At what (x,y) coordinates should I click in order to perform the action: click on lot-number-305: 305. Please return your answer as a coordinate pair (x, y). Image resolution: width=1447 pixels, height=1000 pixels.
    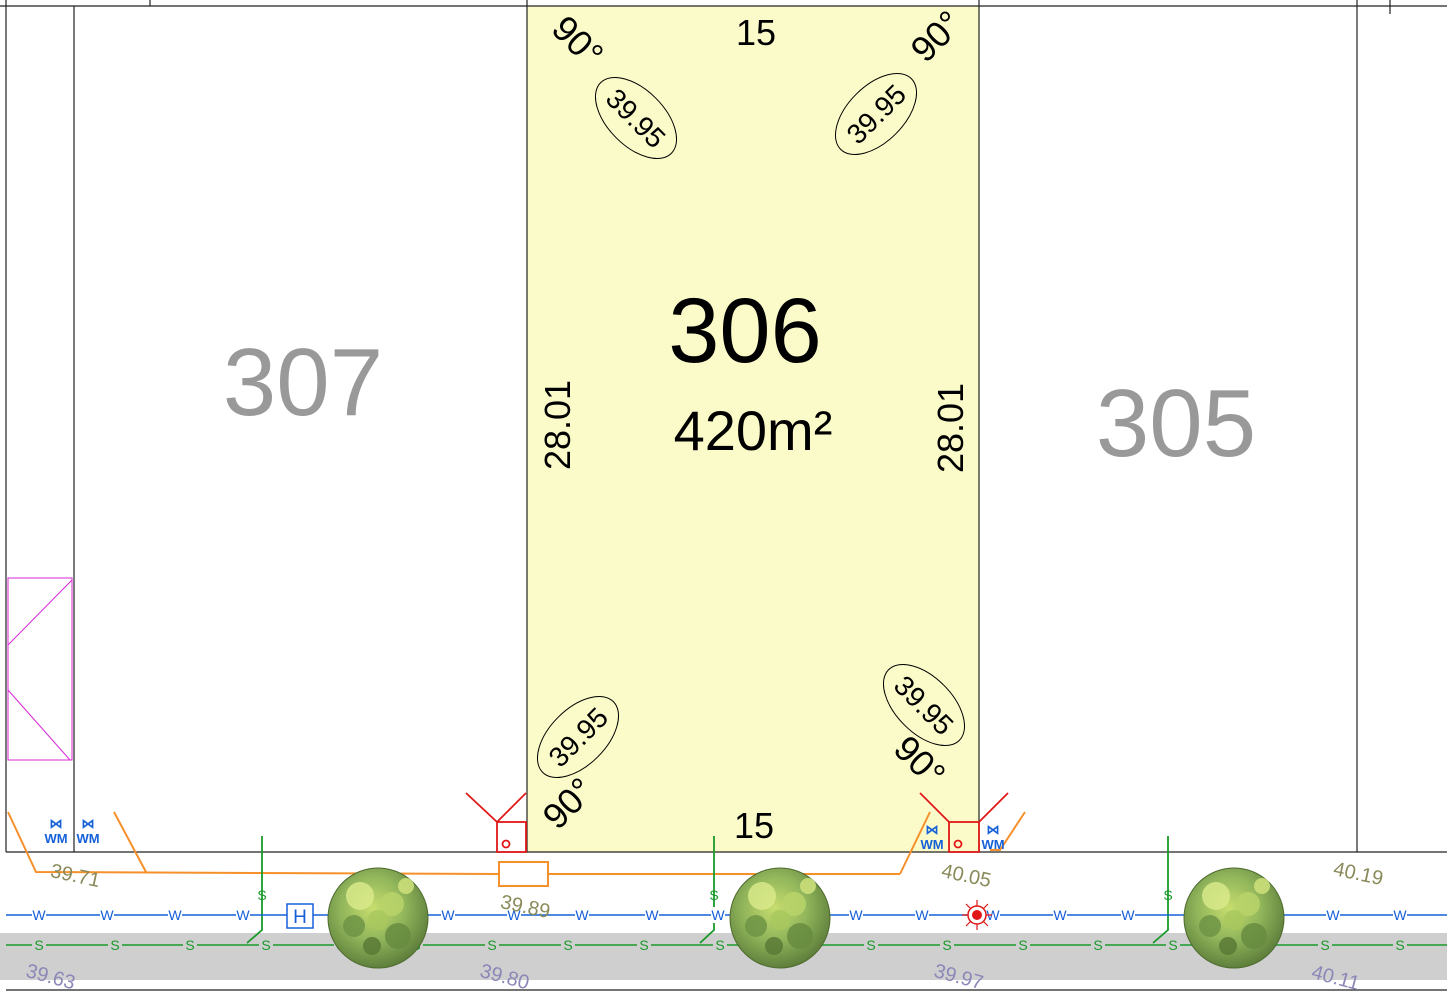
    Looking at the image, I should click on (1176, 423).